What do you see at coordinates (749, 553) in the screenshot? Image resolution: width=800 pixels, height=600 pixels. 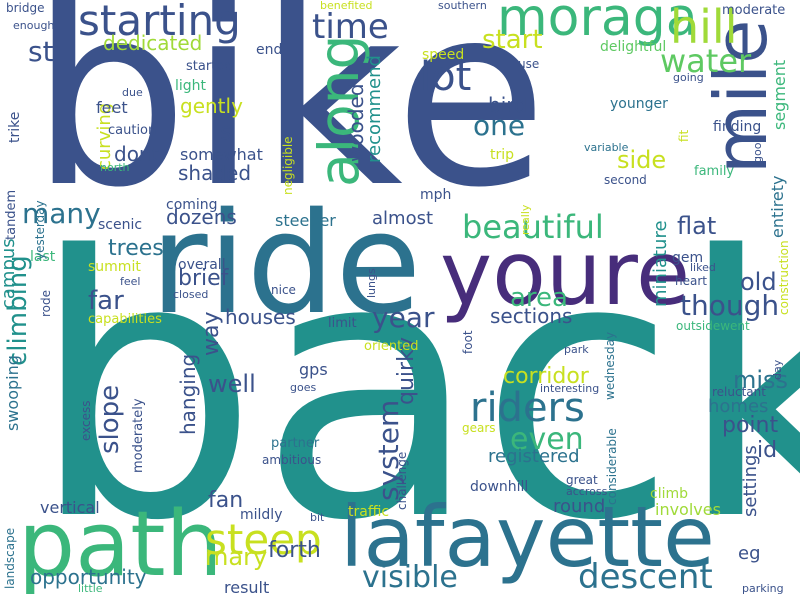 I see `cloud-word: eg` at bounding box center [749, 553].